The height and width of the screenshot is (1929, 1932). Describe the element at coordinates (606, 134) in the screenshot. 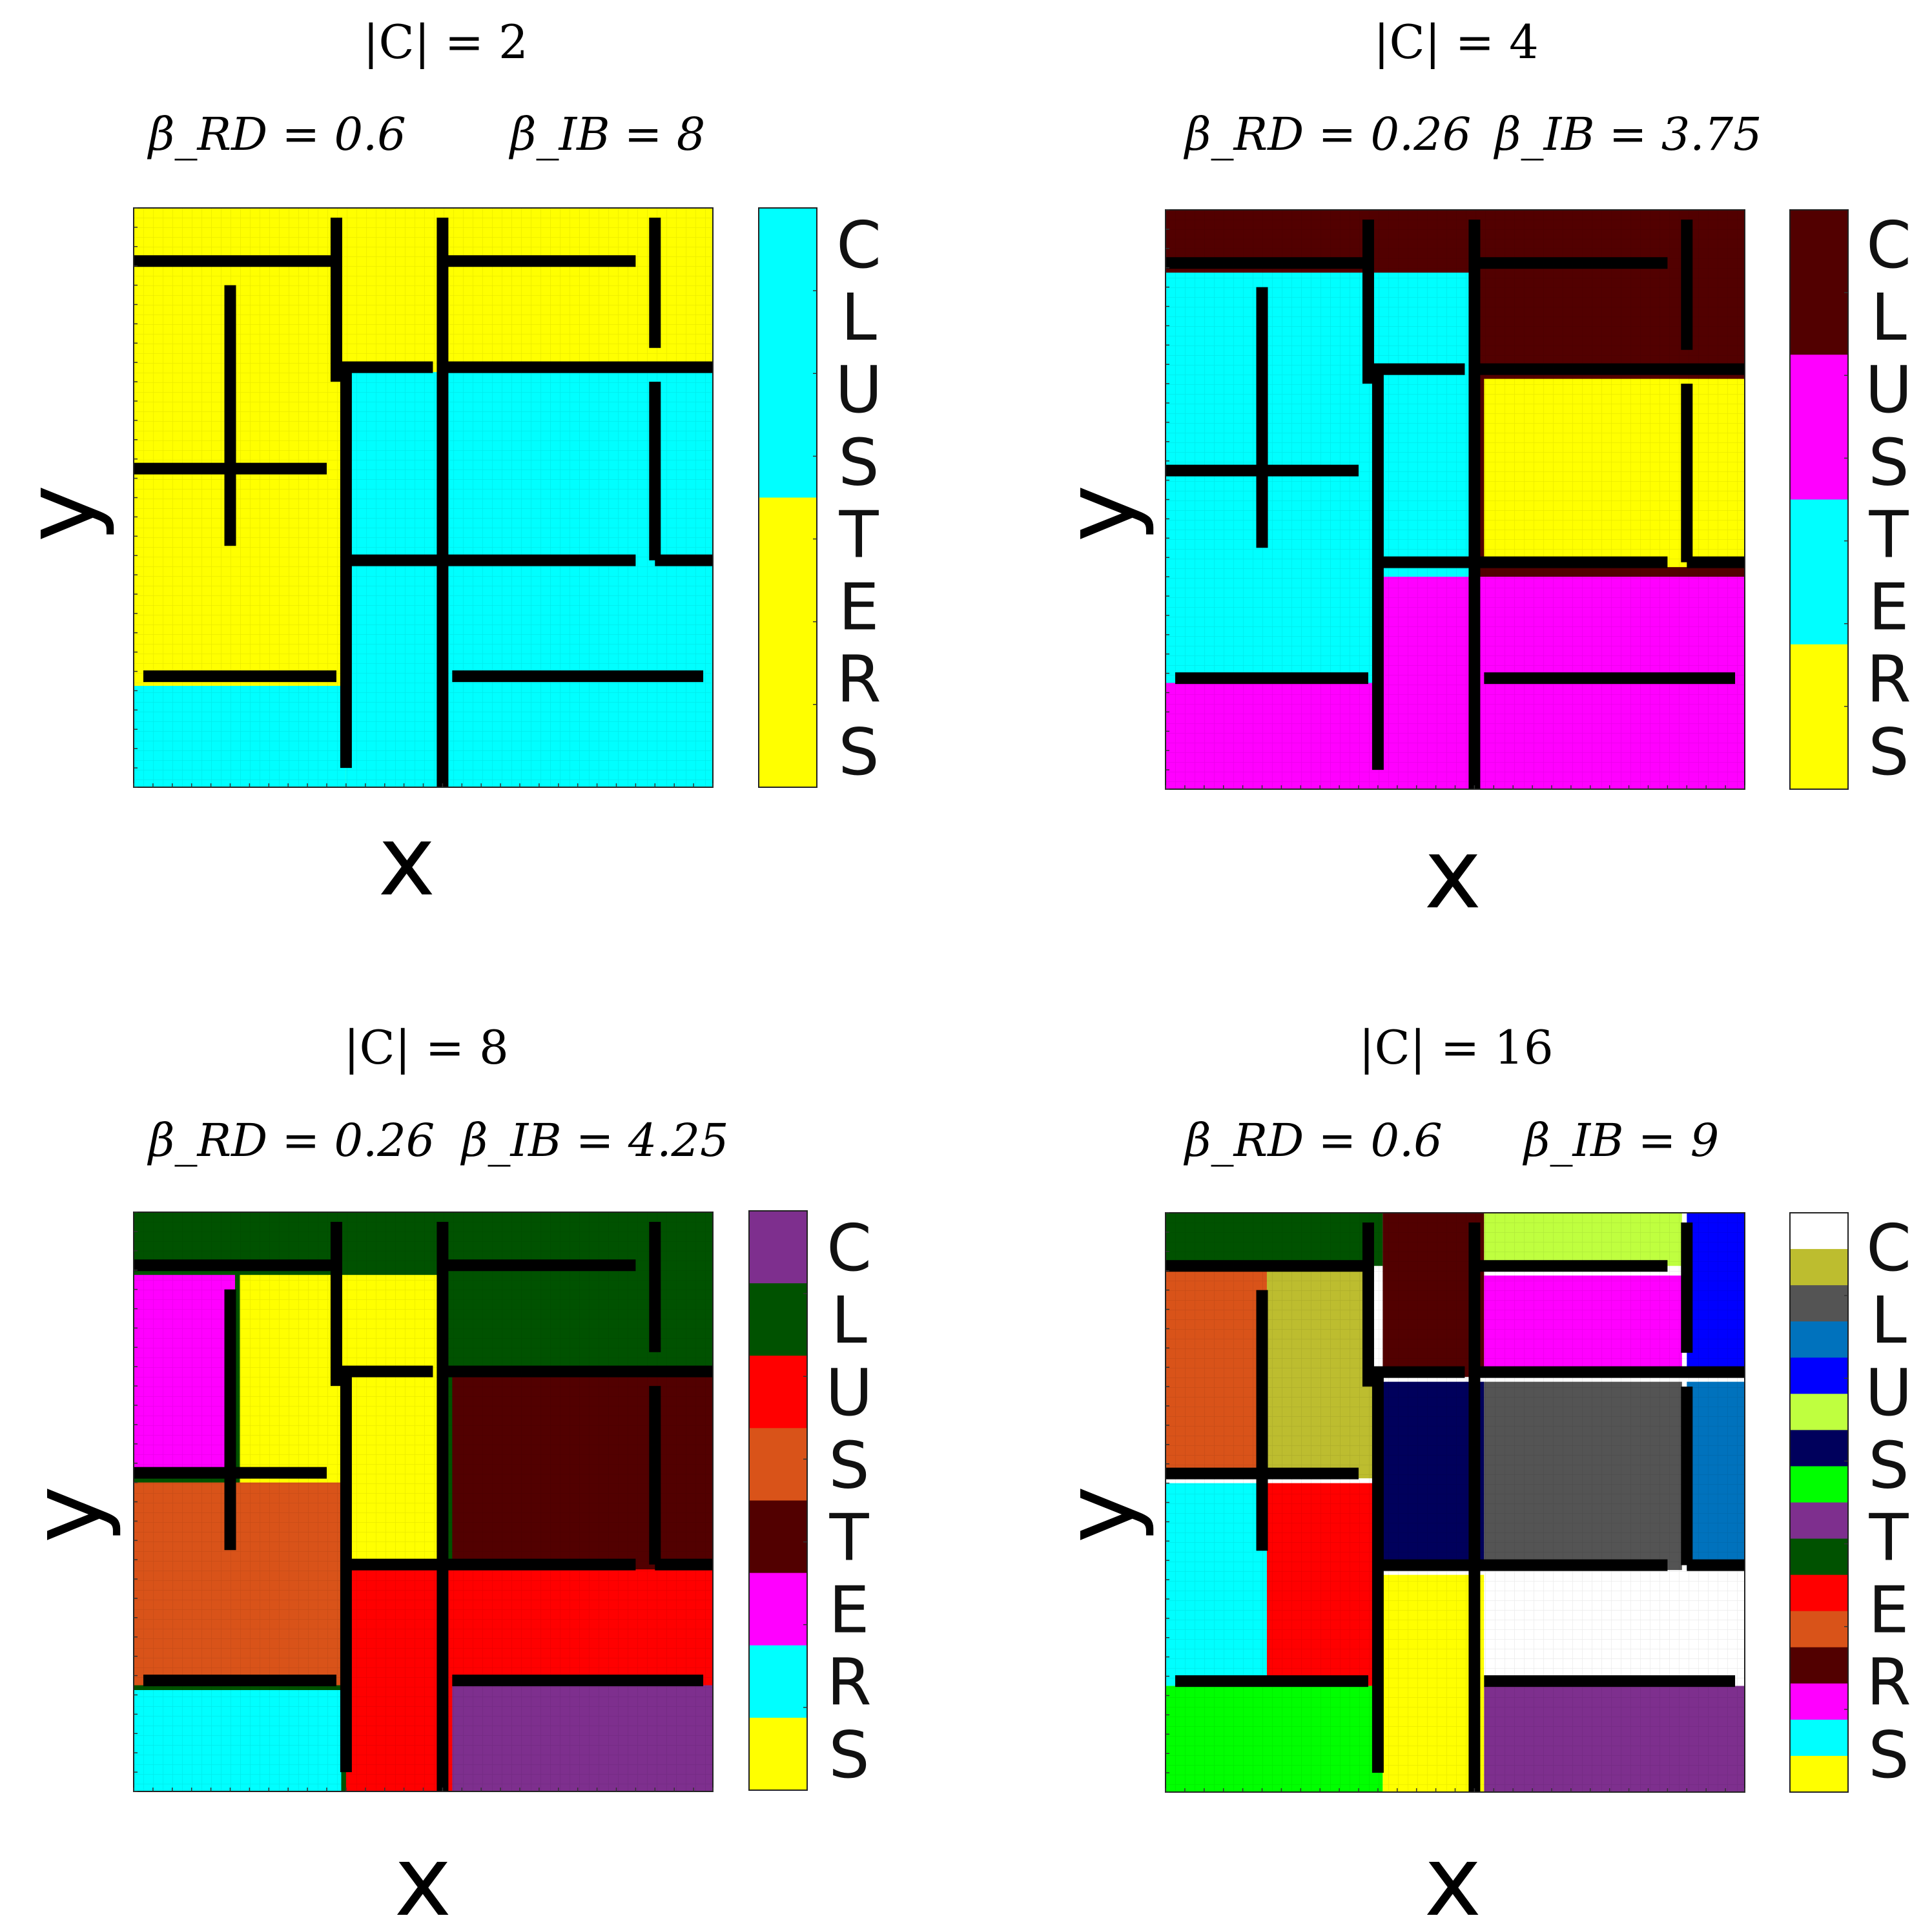

I see `beta-ib-label: β_IB = 8` at that location.